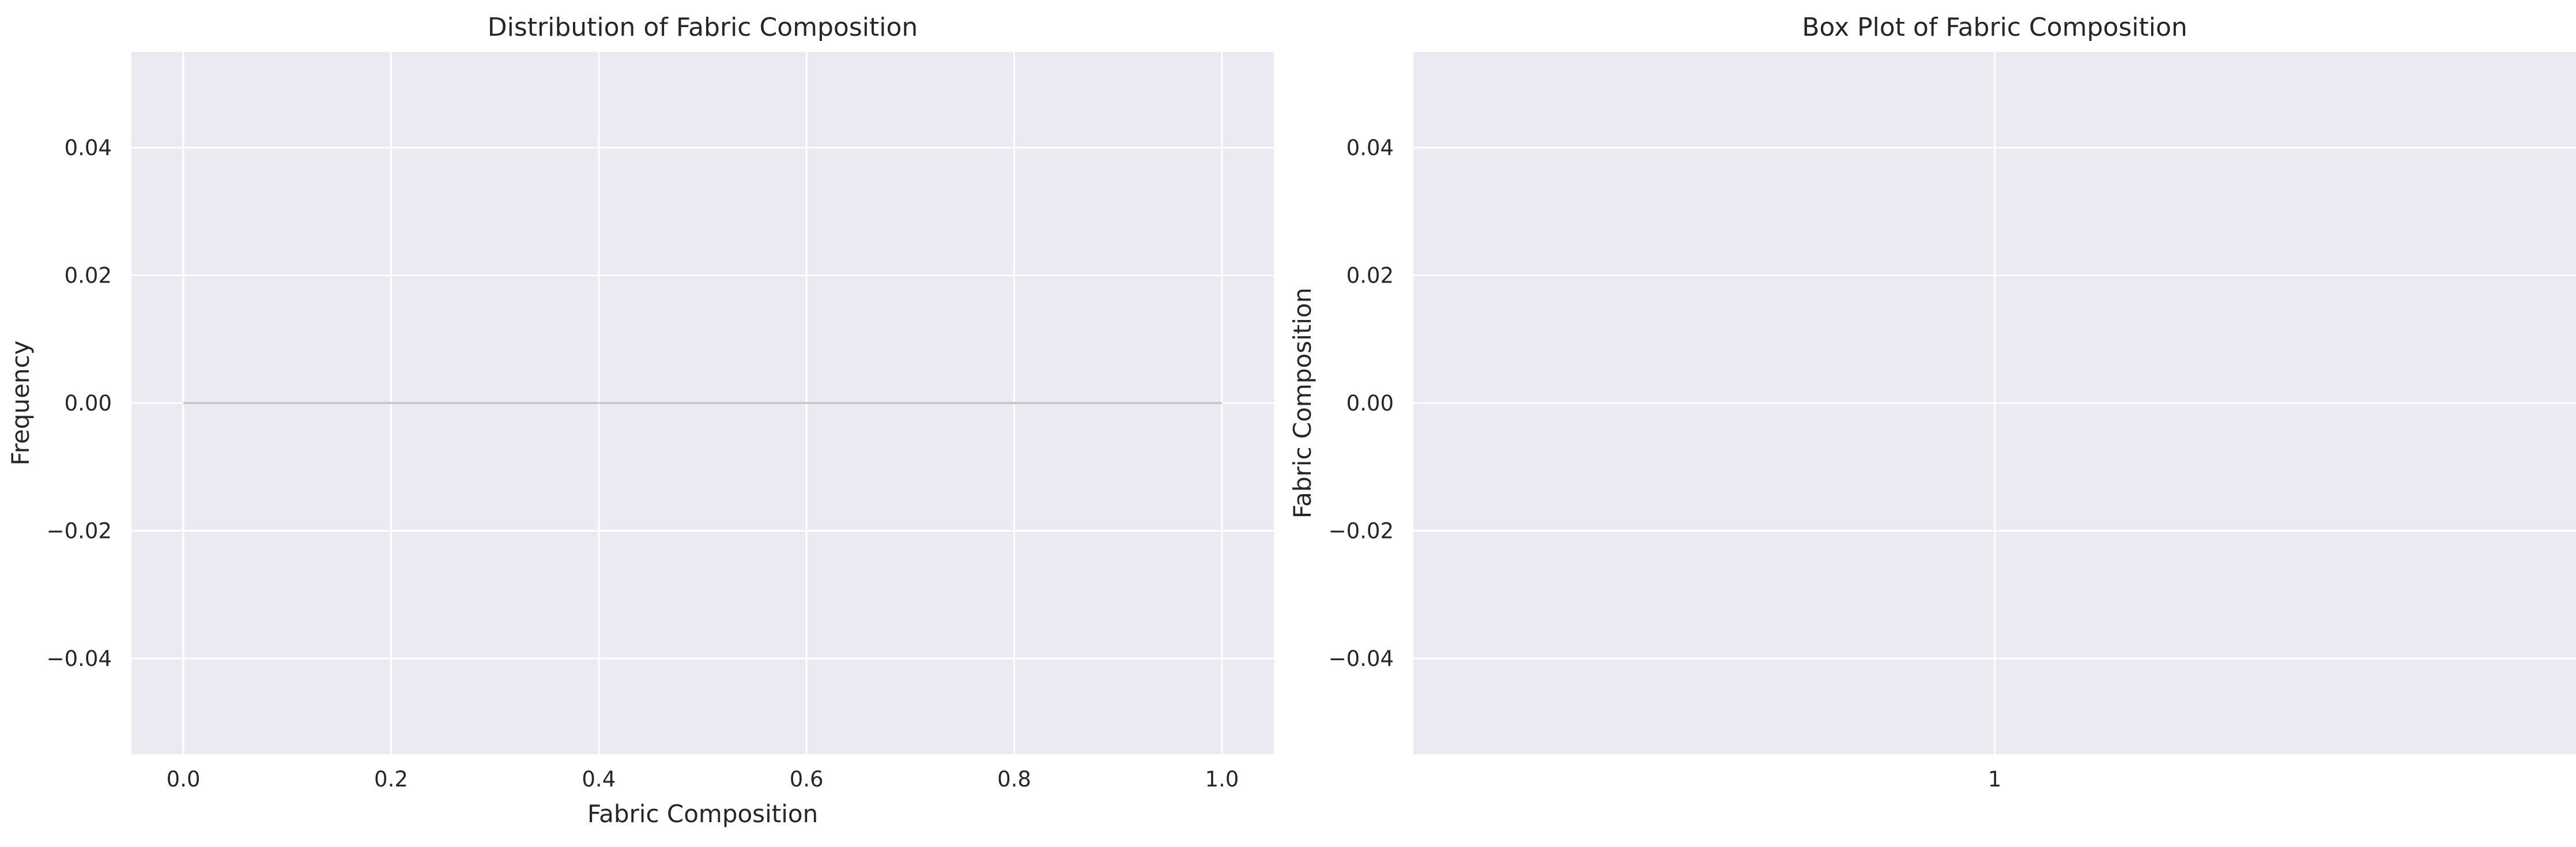 The height and width of the screenshot is (847, 2576). Describe the element at coordinates (1222, 779) in the screenshot. I see `x-tick-label: 1.0` at that location.